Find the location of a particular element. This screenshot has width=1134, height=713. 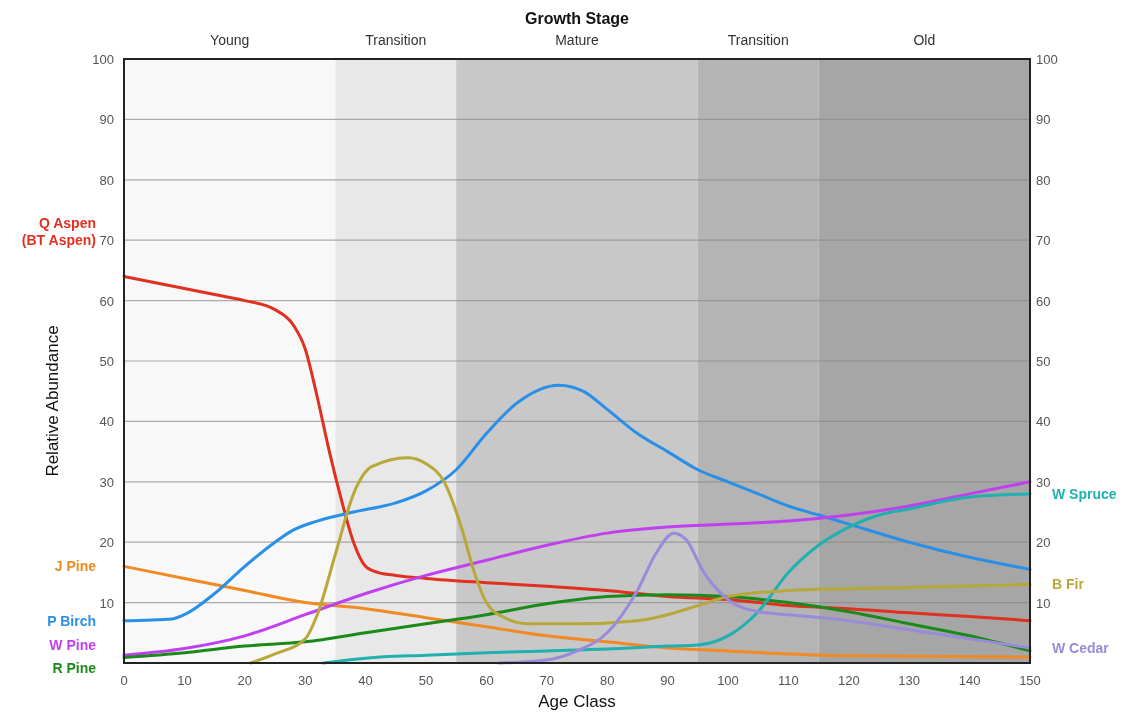

y2-tick-label: 100 is located at coordinates (1047, 59).